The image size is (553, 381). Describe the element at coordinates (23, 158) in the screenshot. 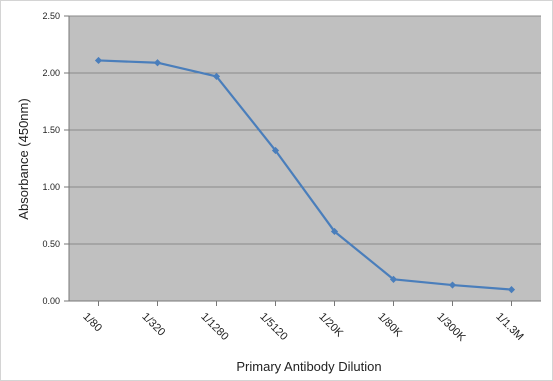

I see `y-axis-title: Absorbance (450nm)` at that location.